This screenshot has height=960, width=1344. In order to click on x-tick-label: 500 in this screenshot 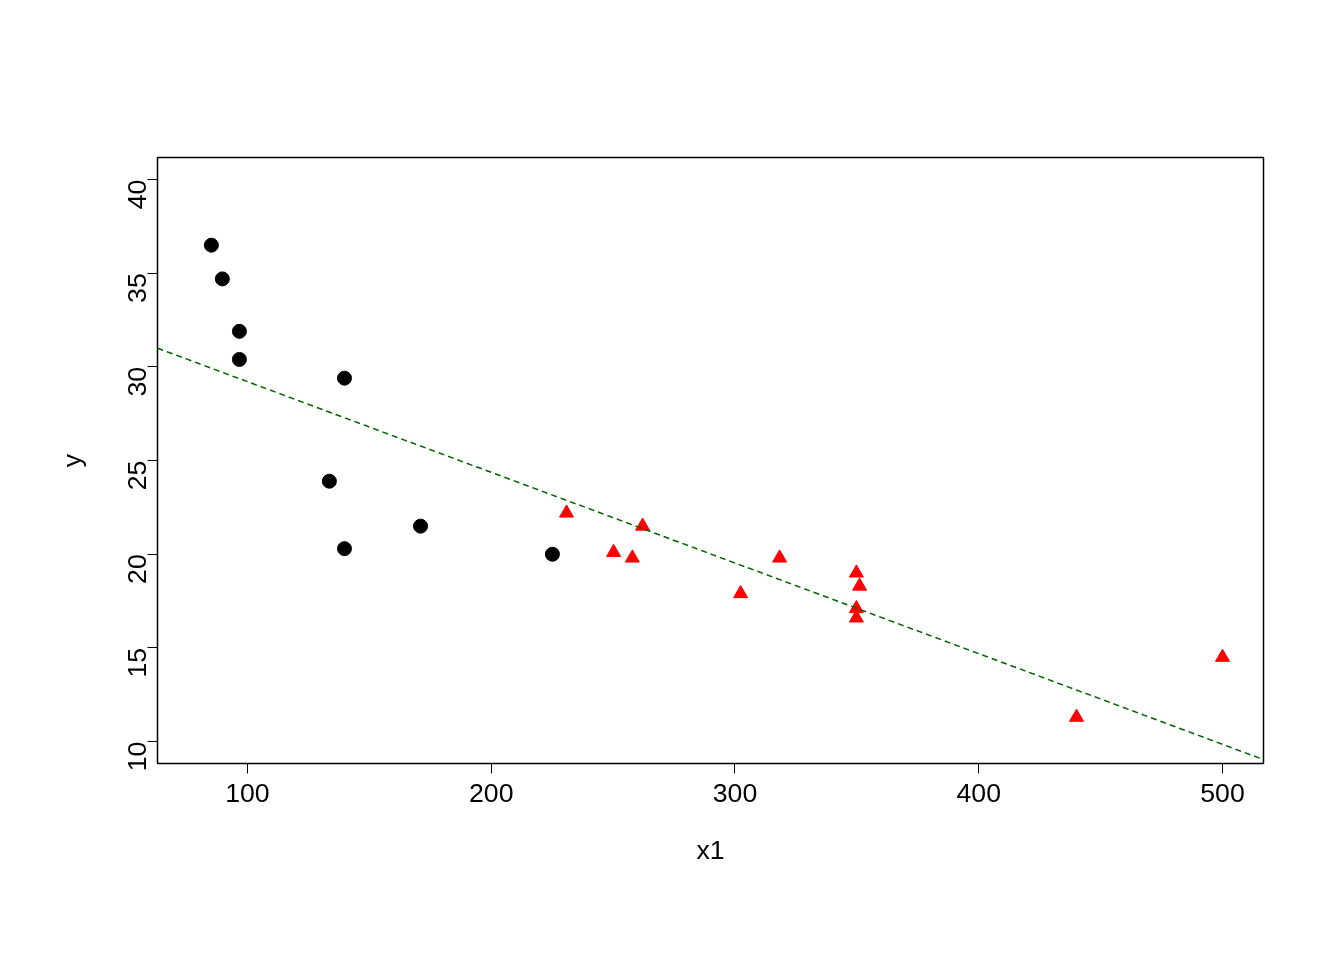, I will do `click(1222, 792)`.